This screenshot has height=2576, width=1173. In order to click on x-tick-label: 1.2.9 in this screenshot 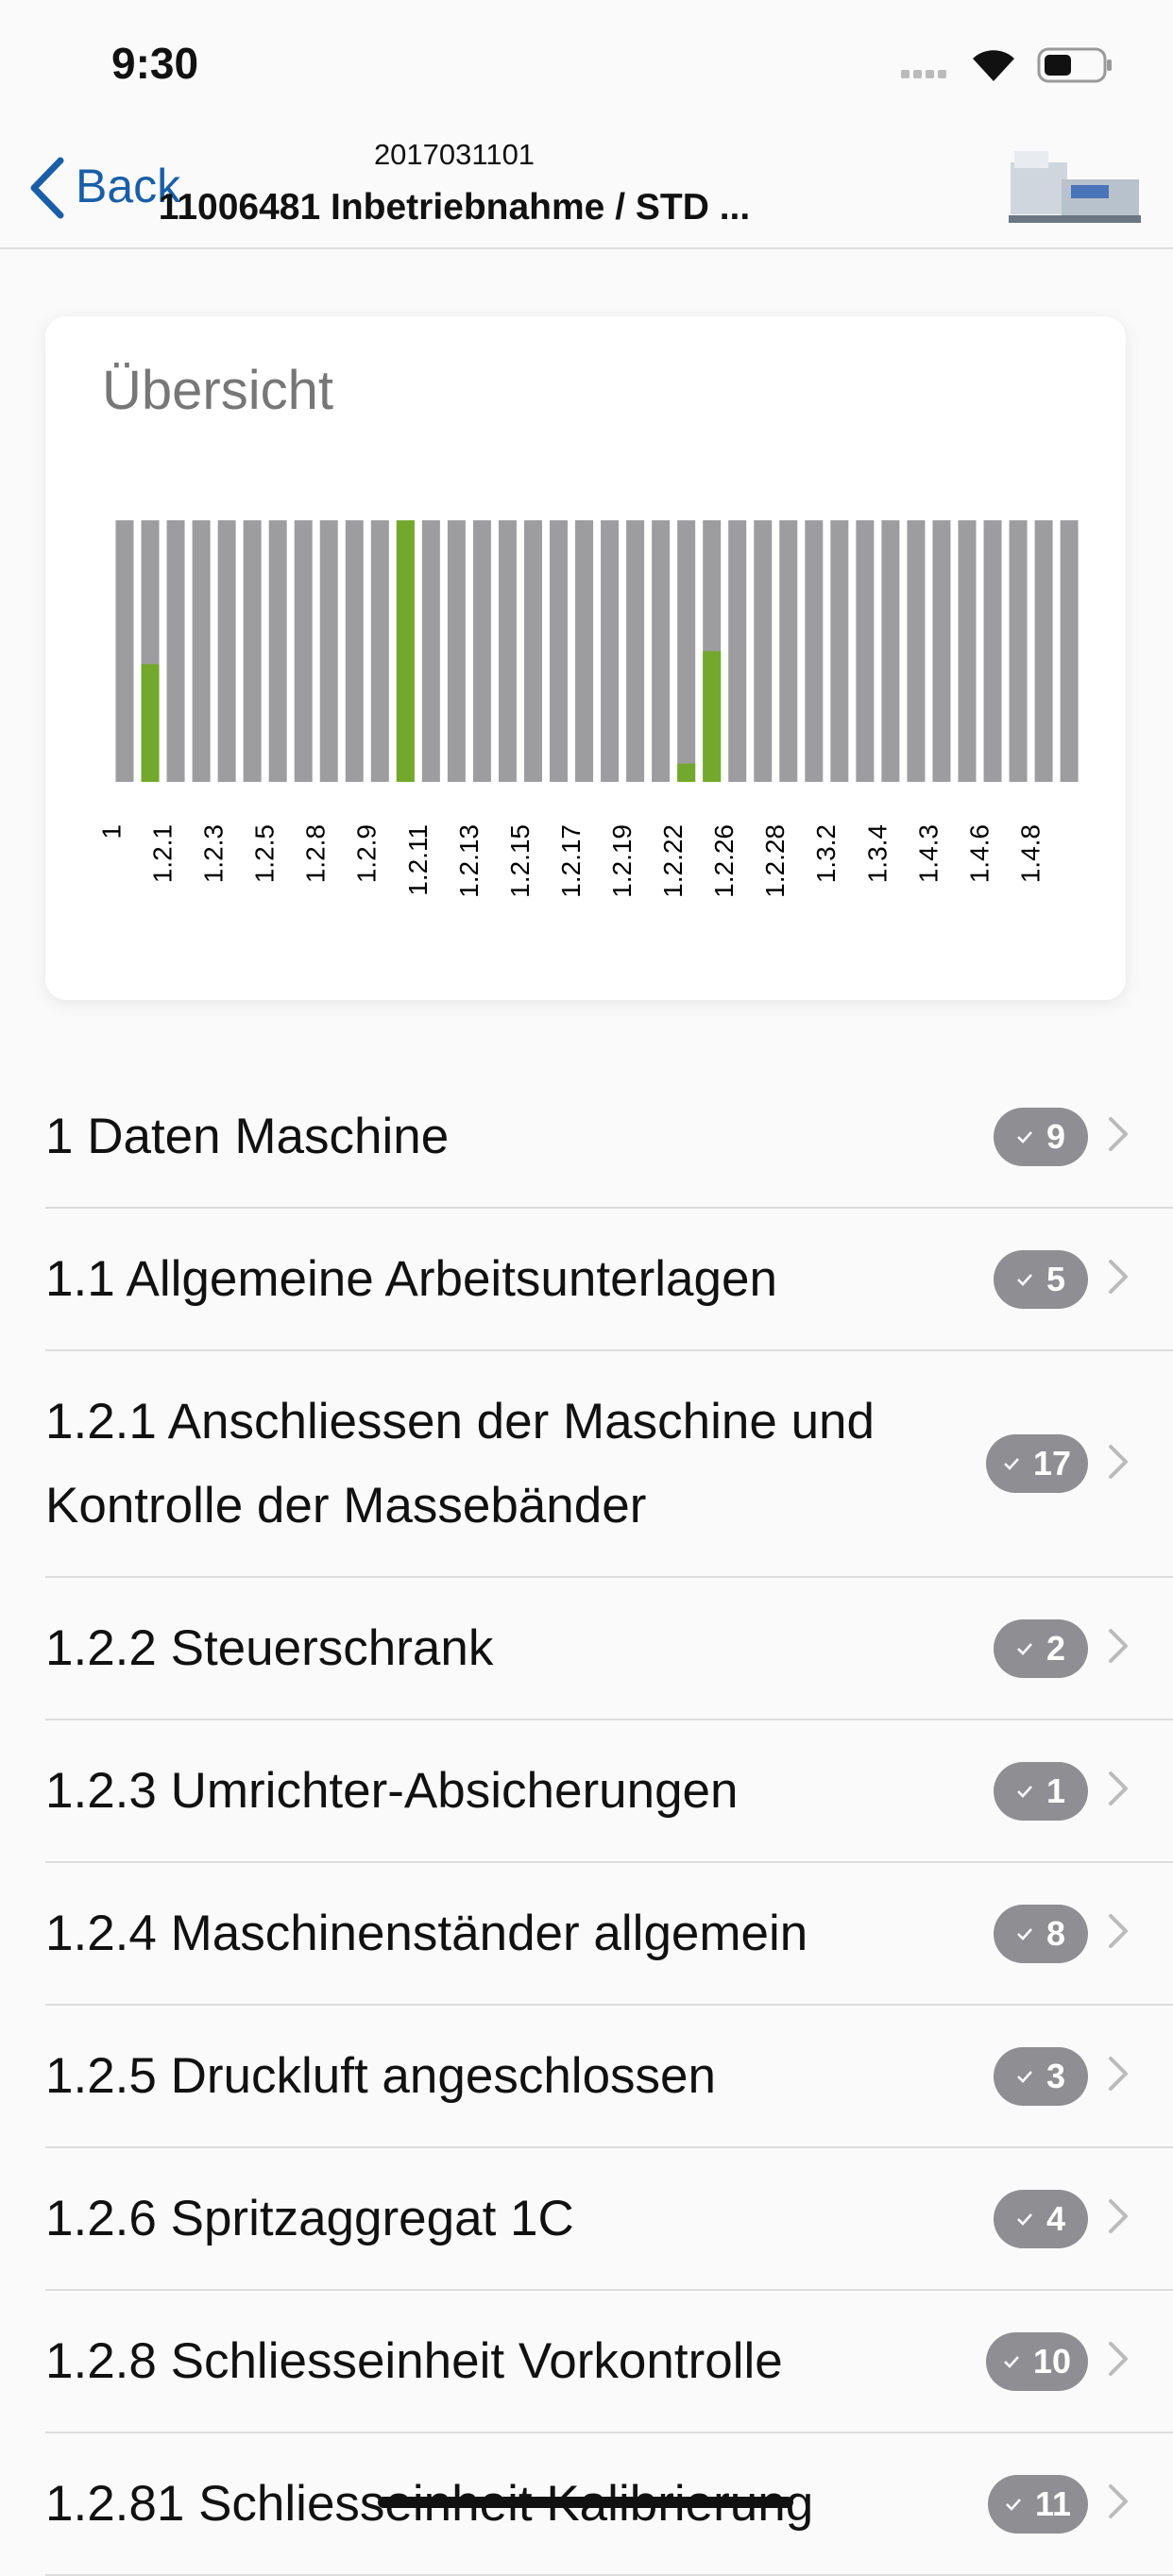, I will do `click(367, 853)`.